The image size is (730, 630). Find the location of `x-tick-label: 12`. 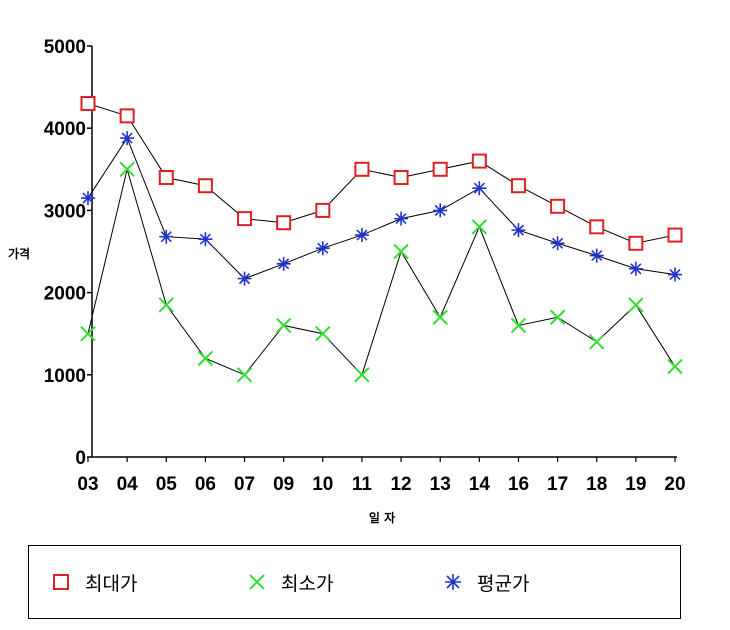

x-tick-label: 12 is located at coordinates (400, 484).